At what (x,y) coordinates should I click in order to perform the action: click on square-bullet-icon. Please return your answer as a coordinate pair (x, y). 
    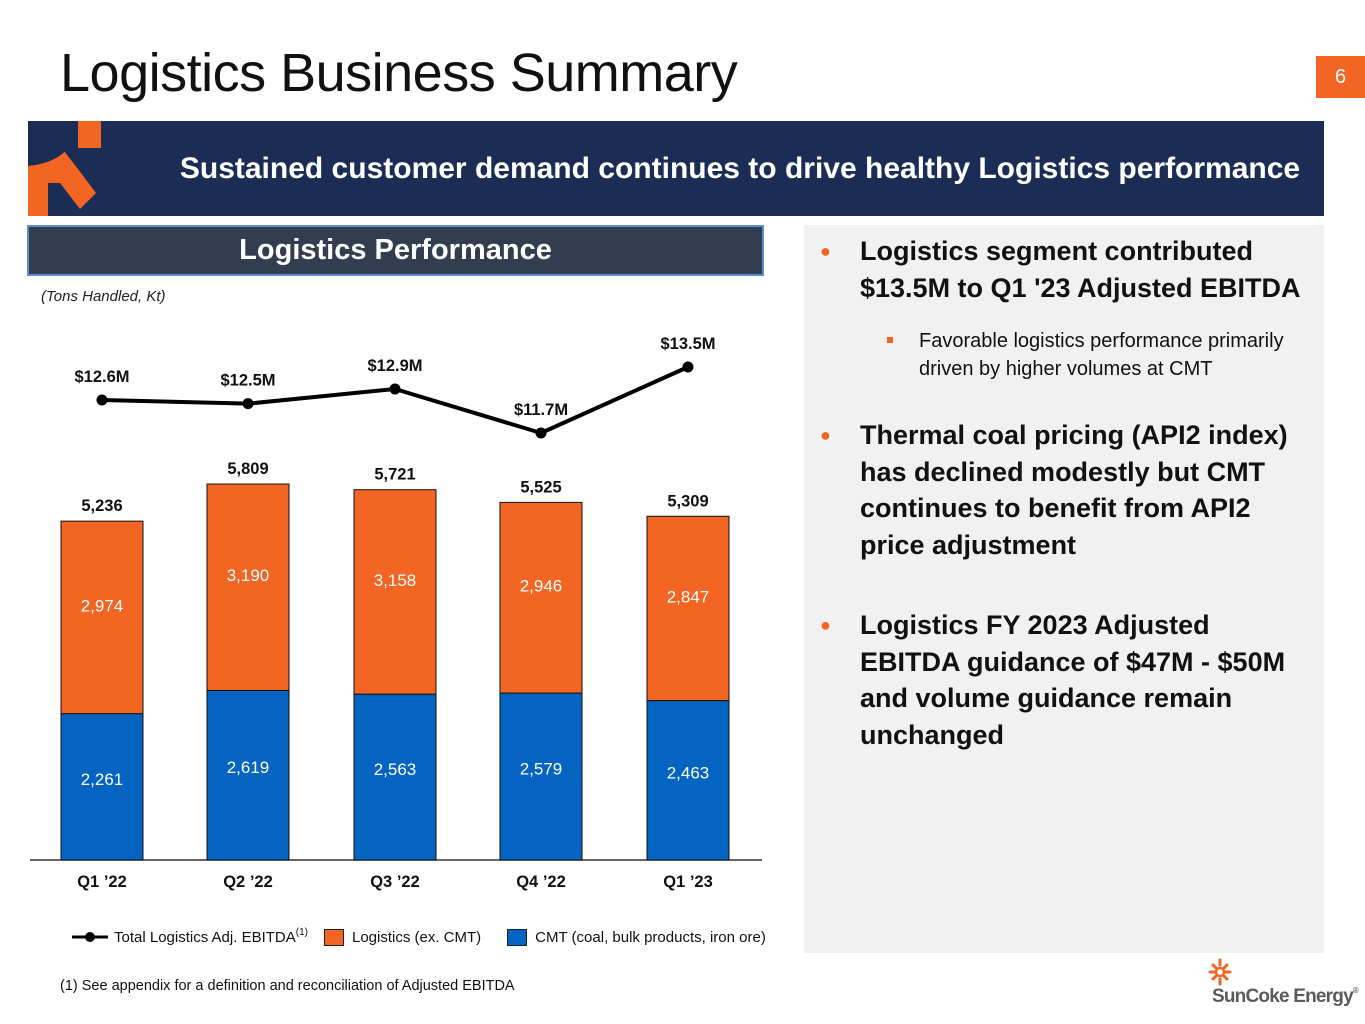
    Looking at the image, I should click on (890, 340).